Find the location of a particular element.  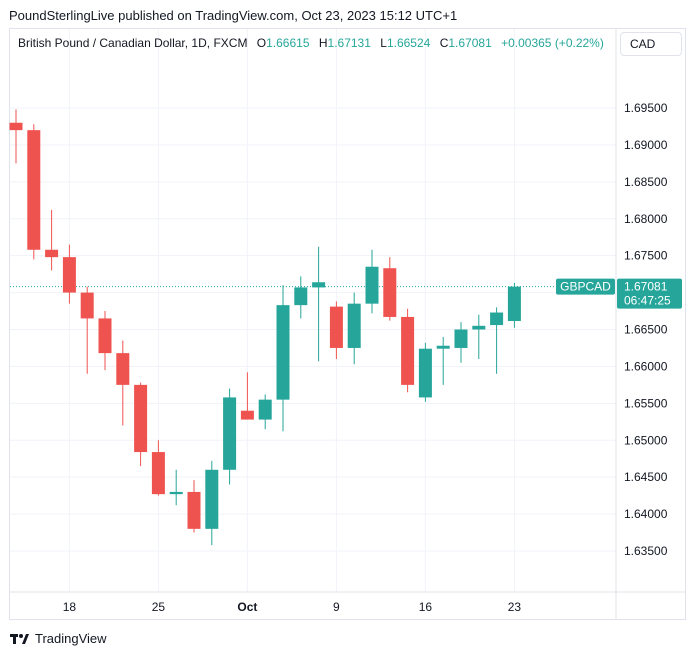

price-tag is located at coordinates (649, 293).